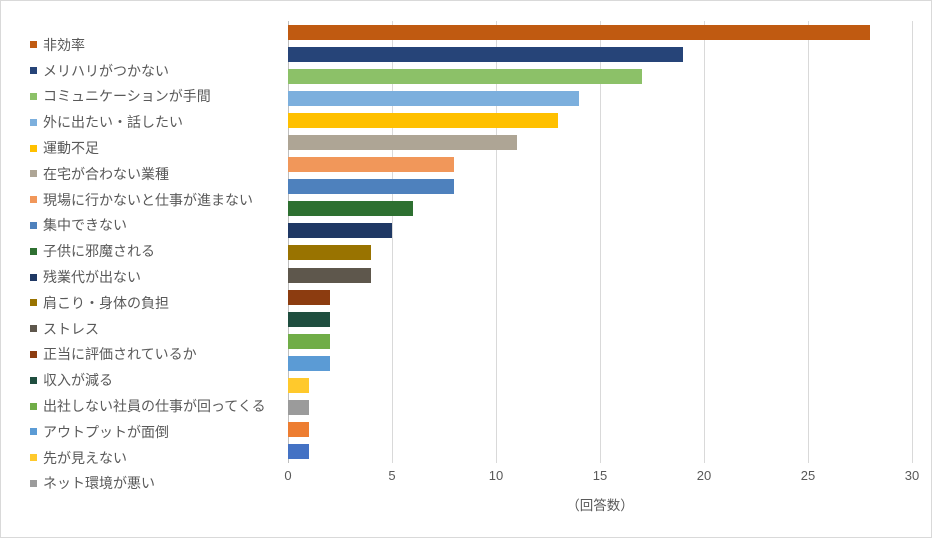  I want to click on legend-label: 集中できない, so click(85, 225).